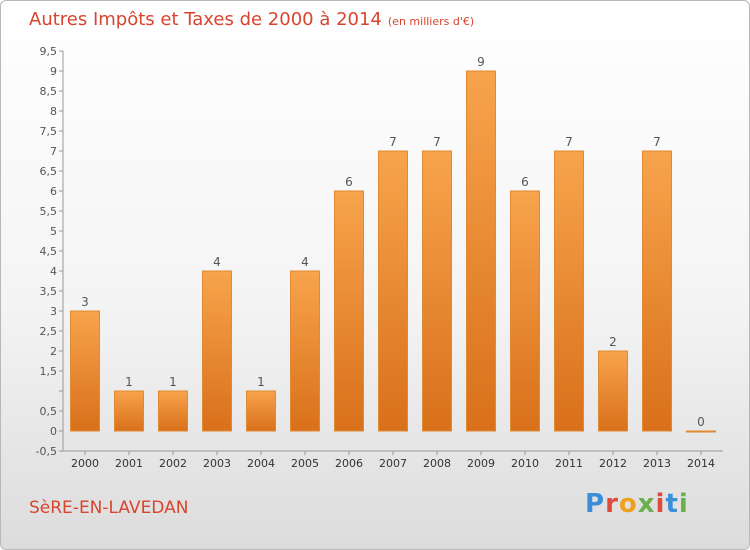  What do you see at coordinates (49, 411) in the screenshot?
I see `y-tick-label: 0,5` at bounding box center [49, 411].